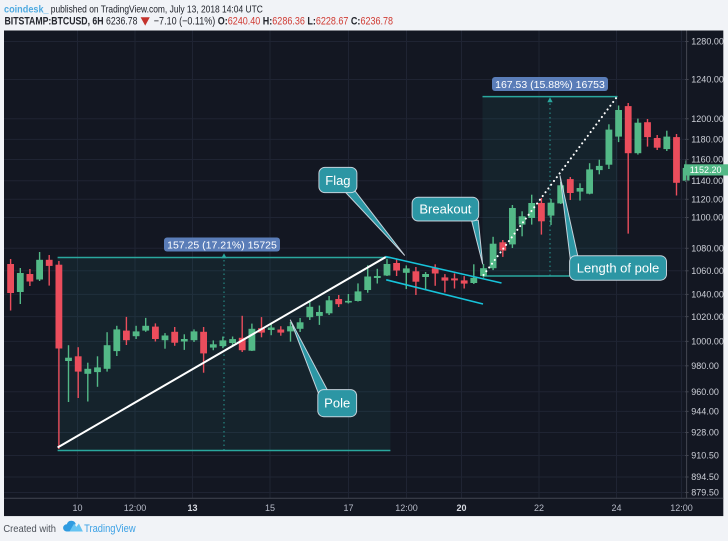 The height and width of the screenshot is (541, 728). What do you see at coordinates (29, 529) in the screenshot?
I see `svg-text: Created with` at bounding box center [29, 529].